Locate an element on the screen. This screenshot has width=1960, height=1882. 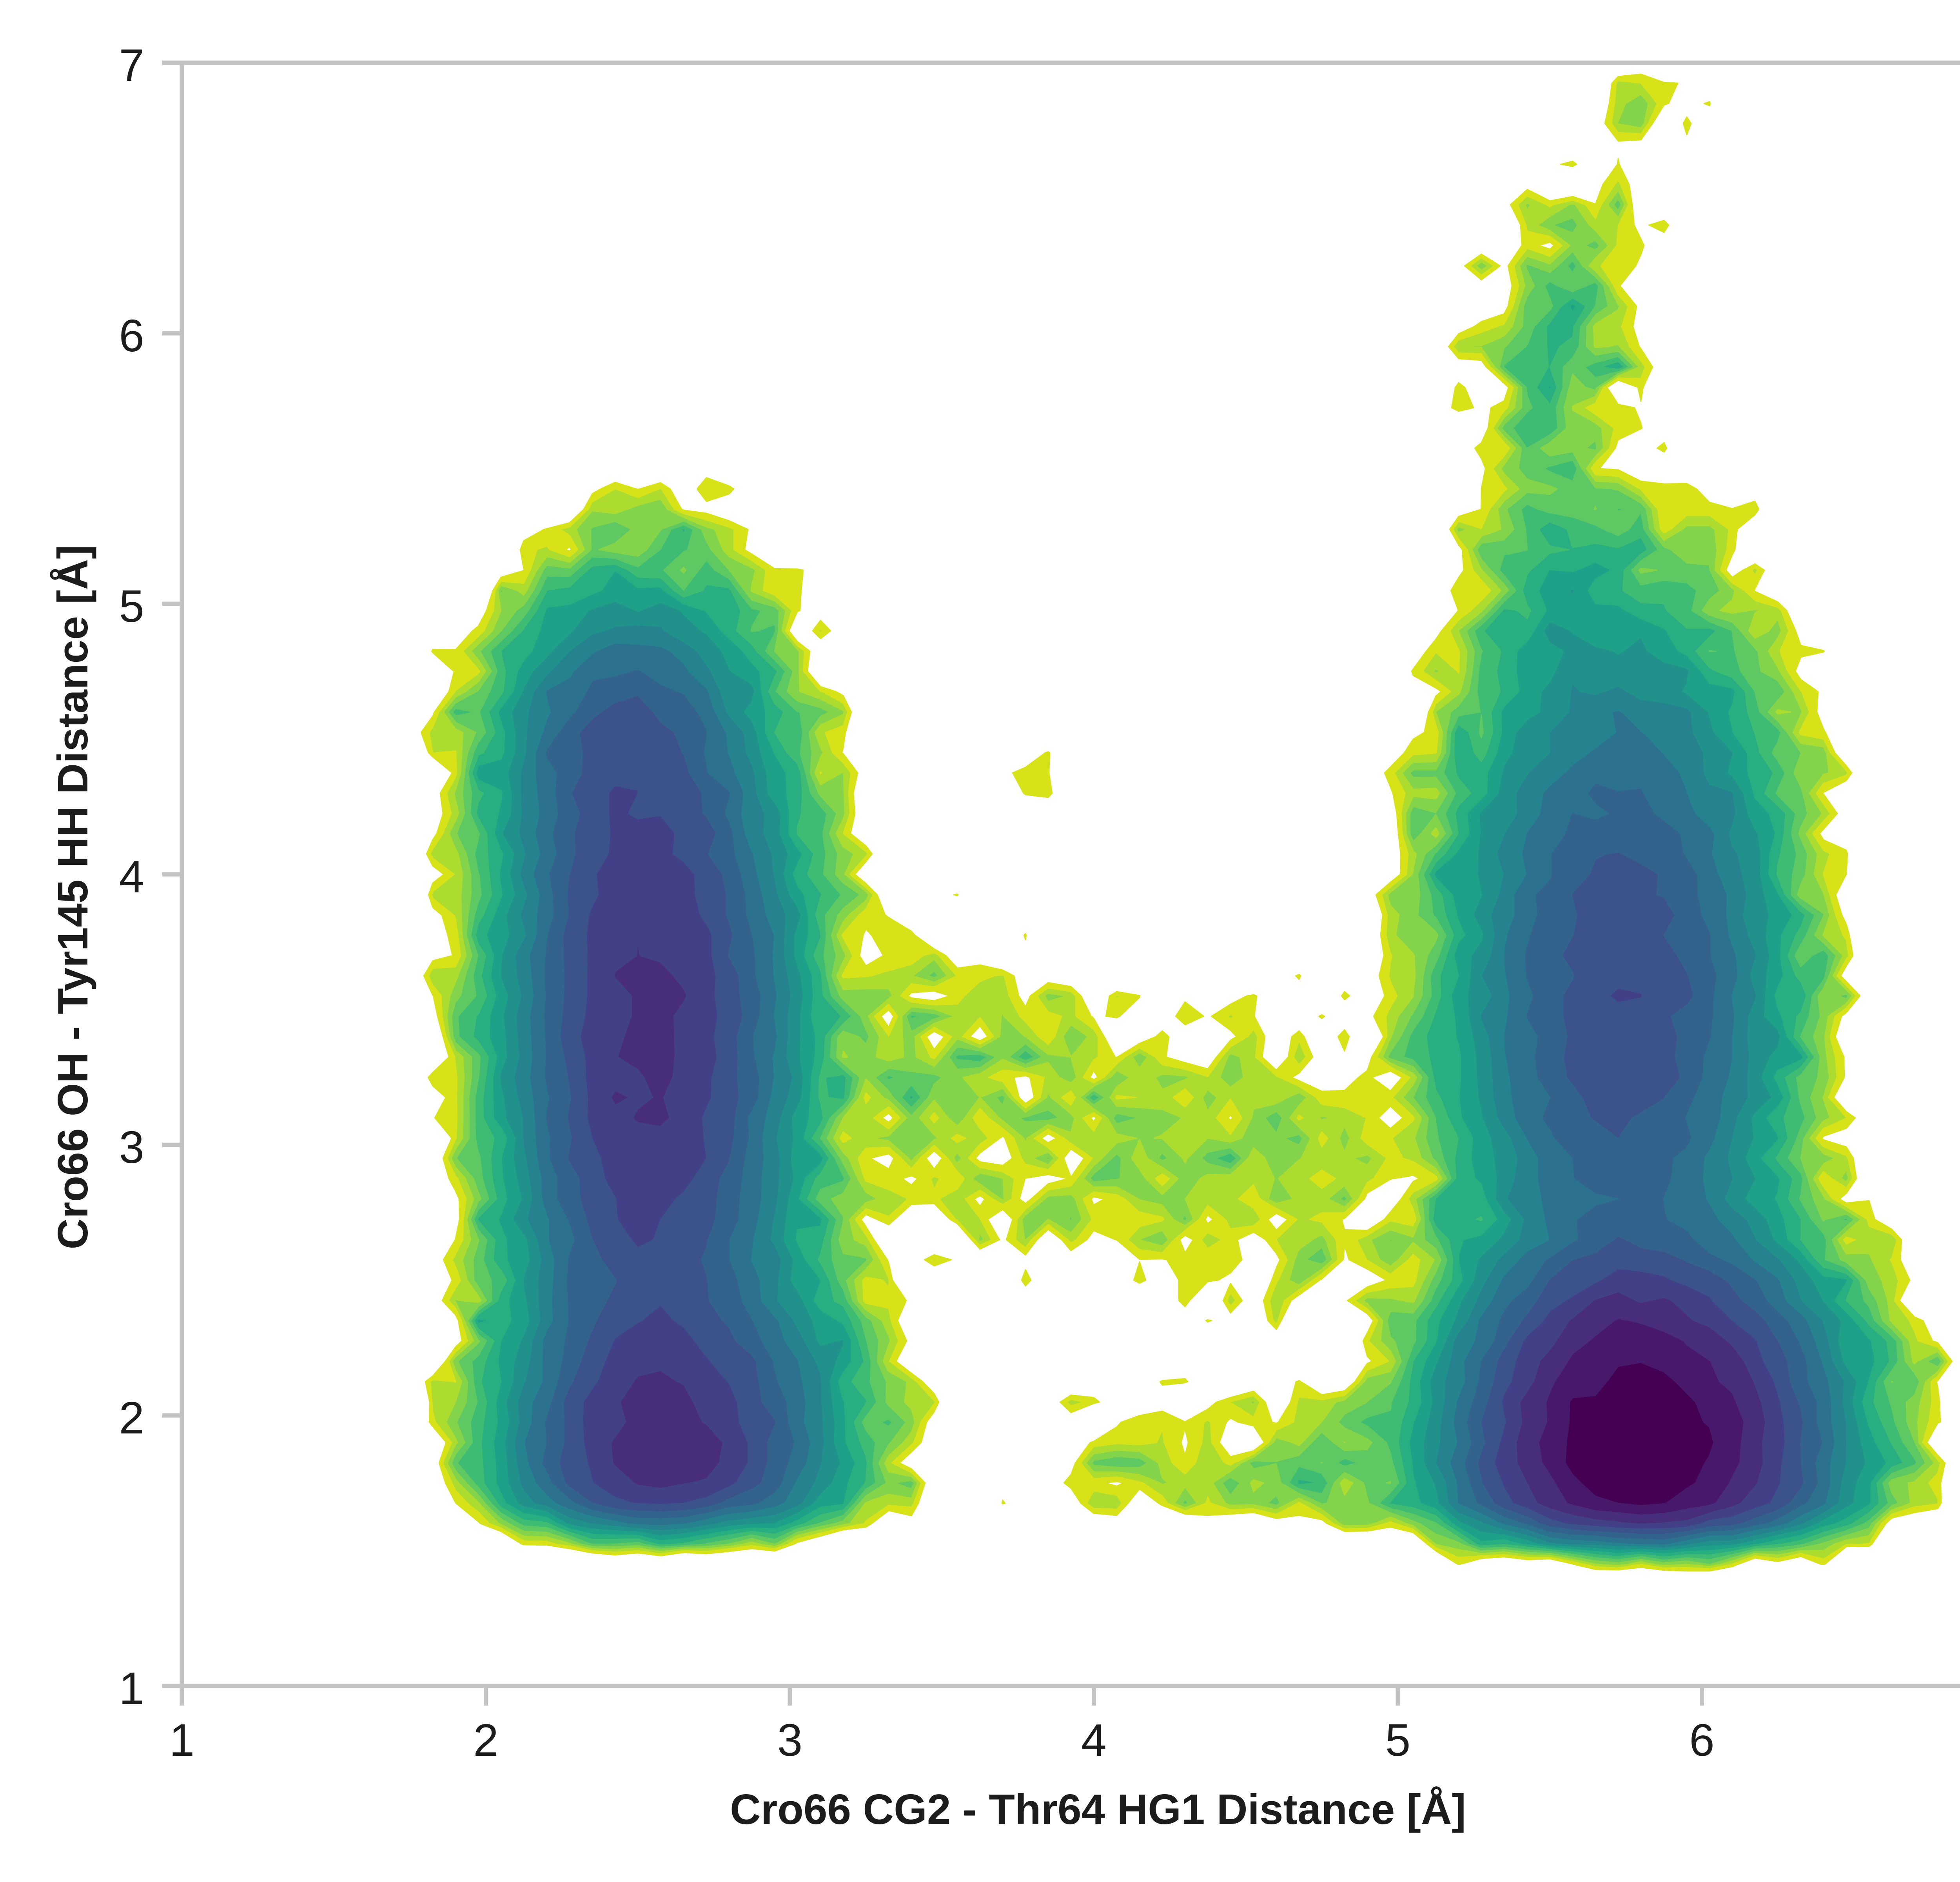
svg-text:Cro66 OH - Tyr145 HH Distance: Cro66 OH - Tyr145 HH Distance [Å] is located at coordinates (73, 897).